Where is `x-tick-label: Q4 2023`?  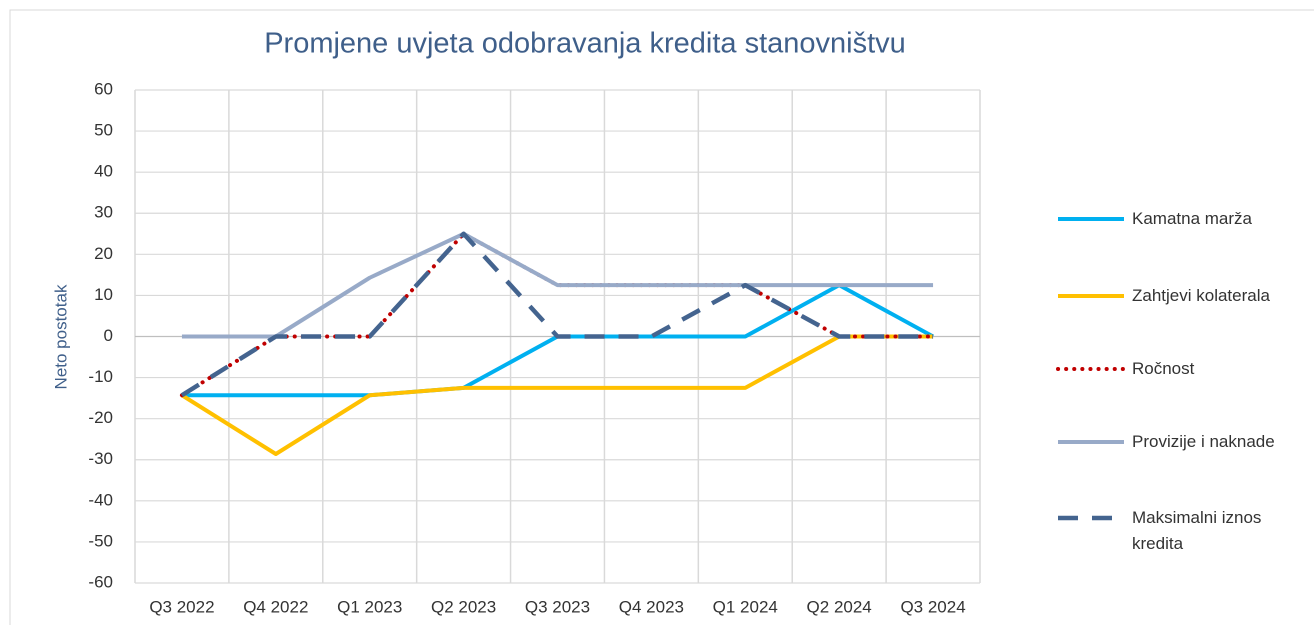 x-tick-label: Q4 2023 is located at coordinates (651, 606).